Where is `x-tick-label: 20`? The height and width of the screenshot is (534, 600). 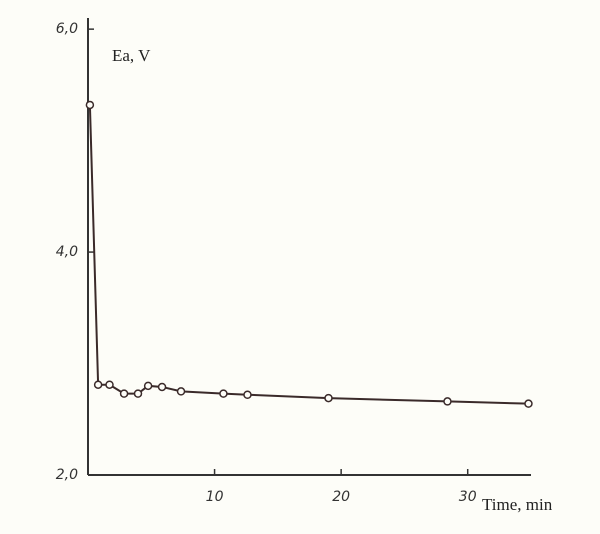 x-tick-label: 20 is located at coordinates (341, 497).